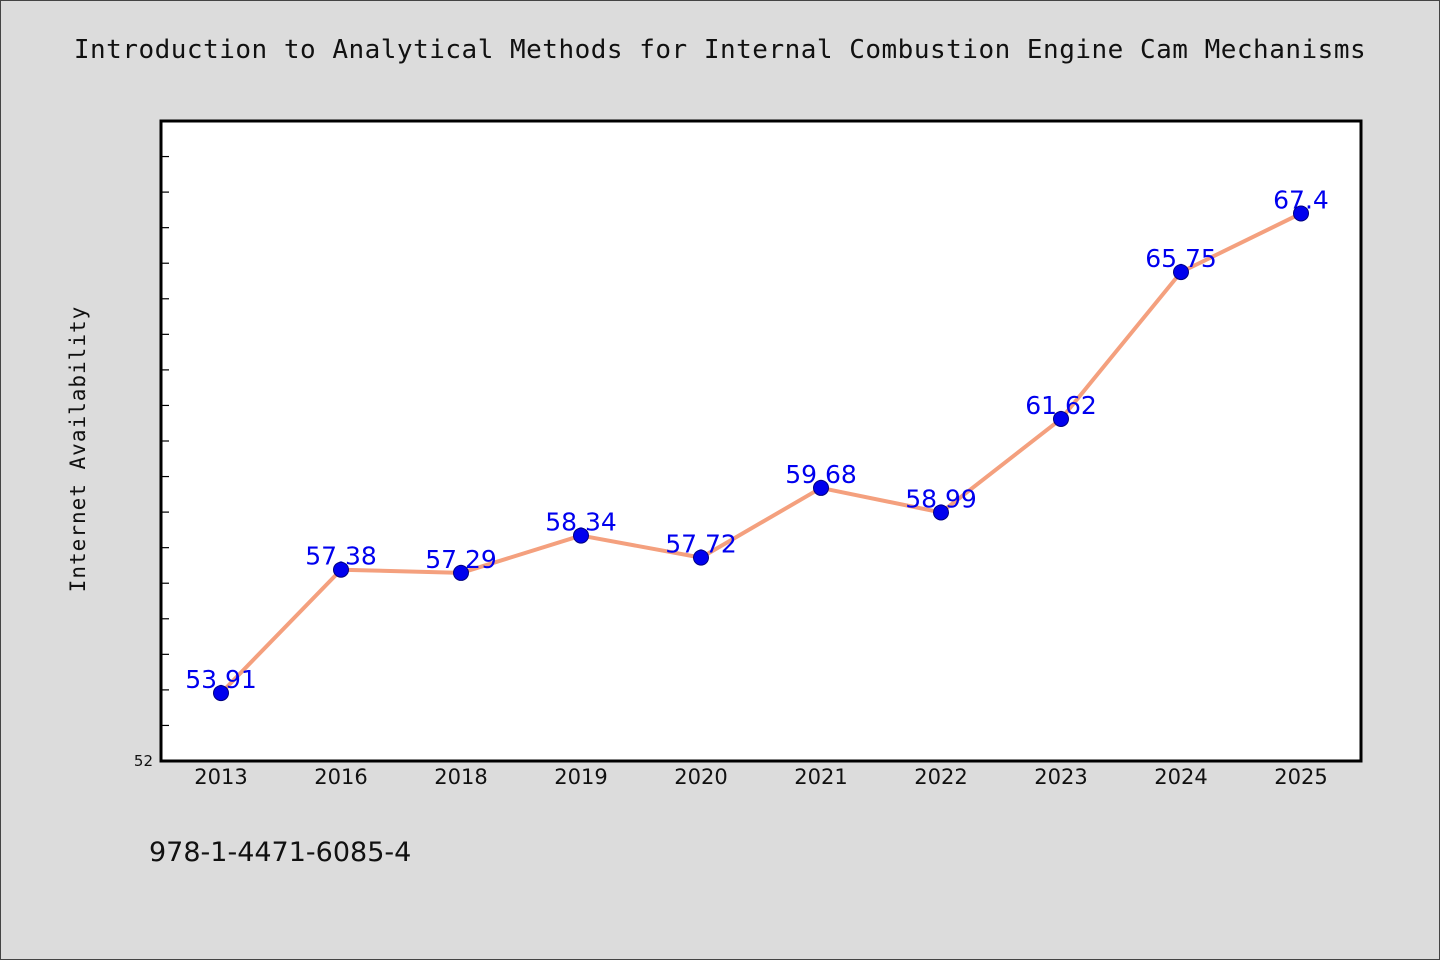 Image resolution: width=1440 pixels, height=960 pixels. What do you see at coordinates (700, 777) in the screenshot?
I see `x-tick-label: 2020` at bounding box center [700, 777].